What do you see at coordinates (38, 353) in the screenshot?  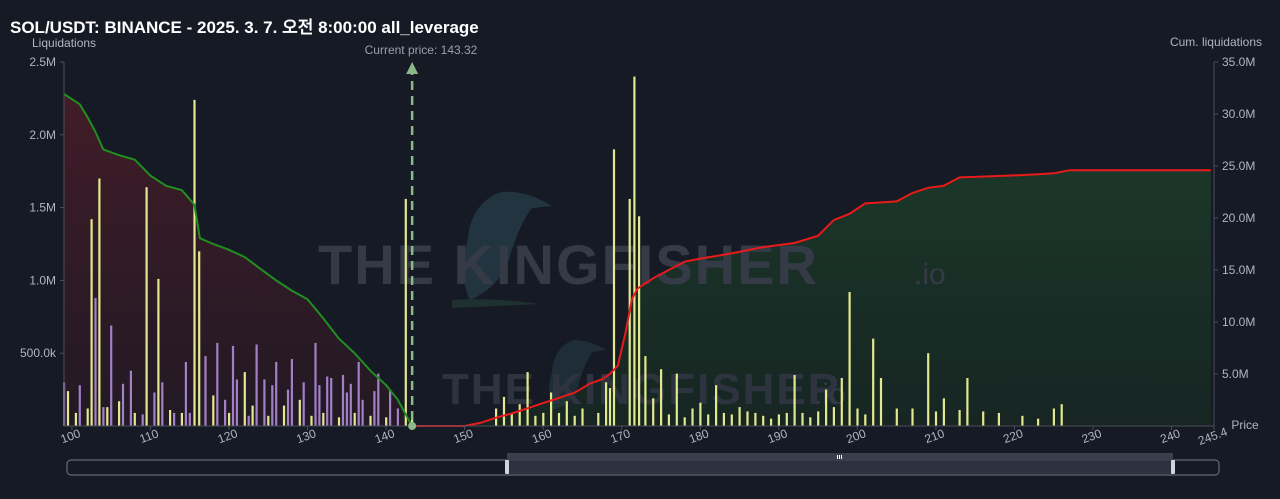 I see `left-tick-label: 500.0k` at bounding box center [38, 353].